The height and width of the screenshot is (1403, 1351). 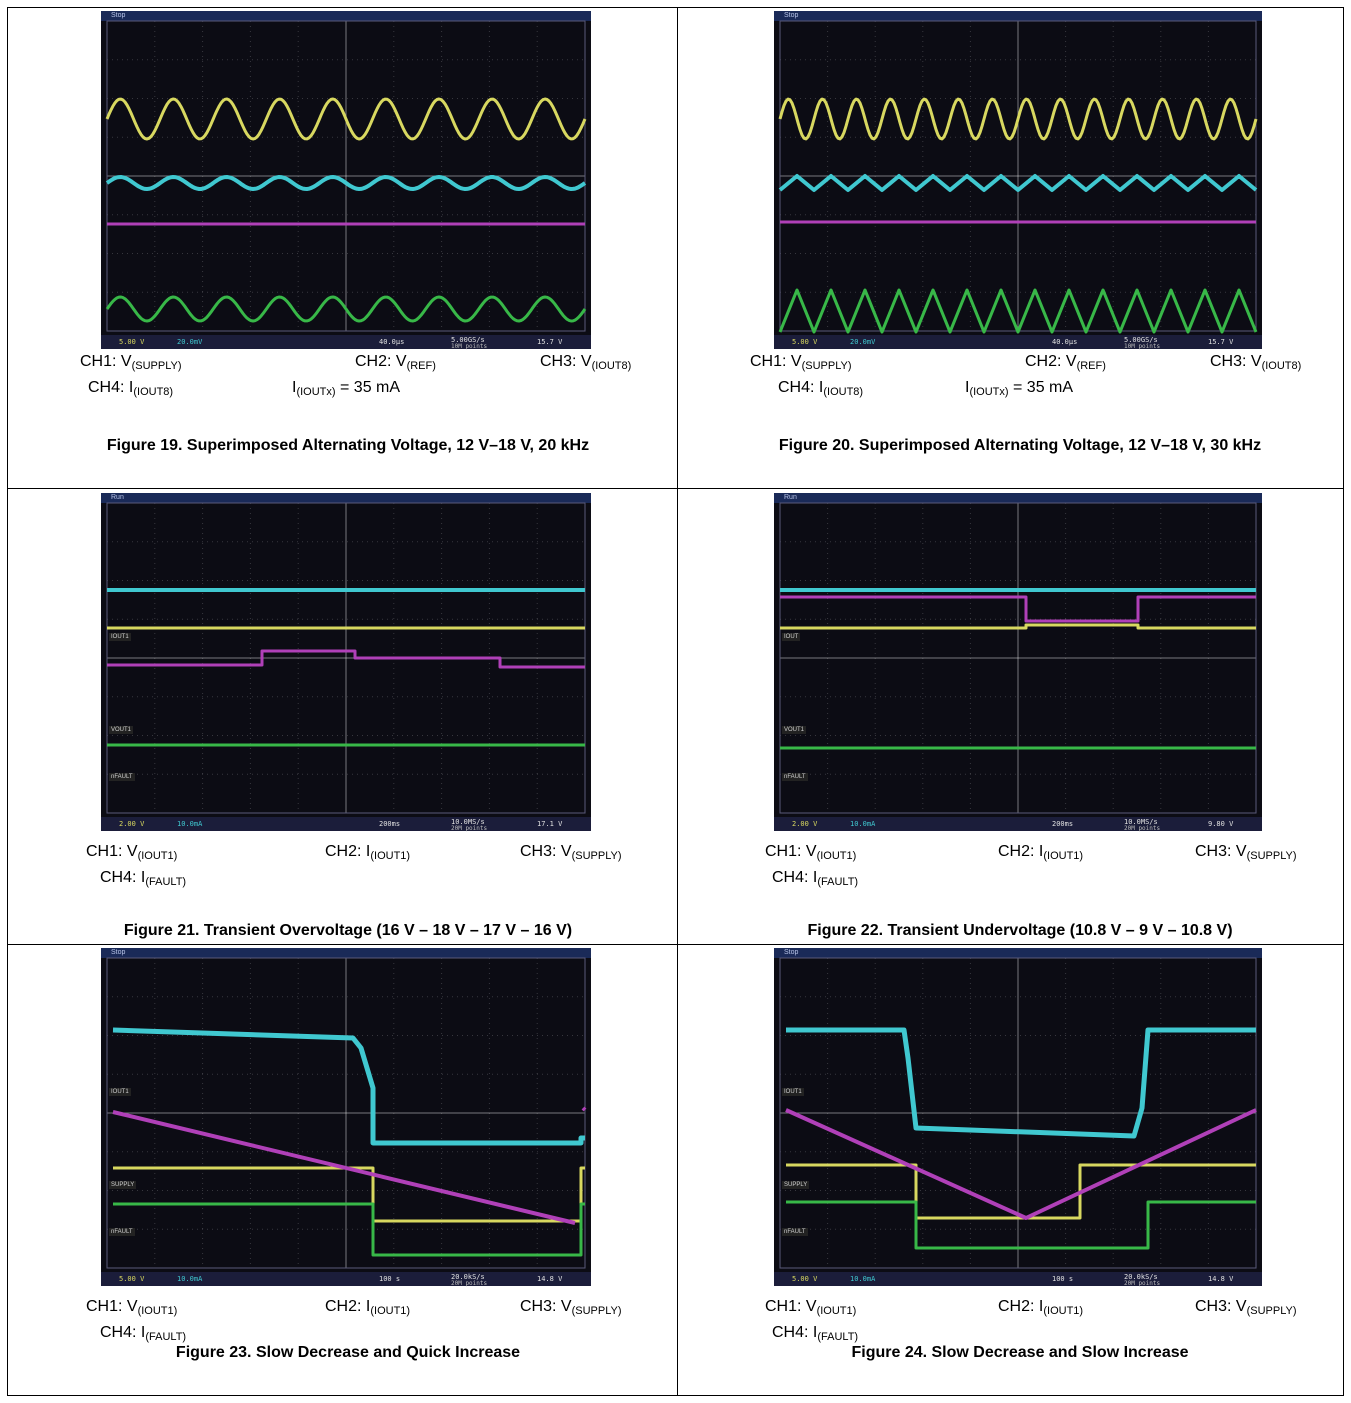 What do you see at coordinates (390, 824) in the screenshot?
I see `status-timebase: 200ms` at bounding box center [390, 824].